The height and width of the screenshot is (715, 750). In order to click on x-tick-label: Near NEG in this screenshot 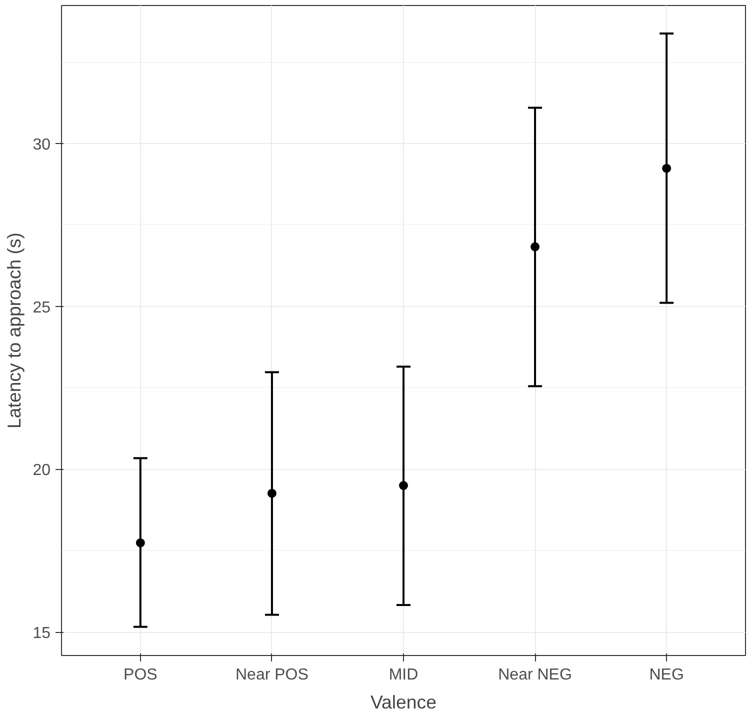, I will do `click(535, 675)`.